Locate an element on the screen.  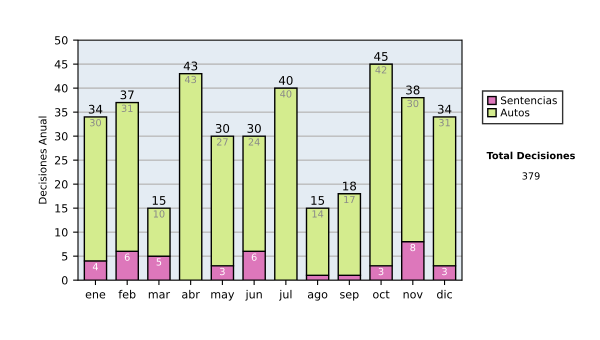
y-tick-label: 15 is located at coordinates (61, 208).